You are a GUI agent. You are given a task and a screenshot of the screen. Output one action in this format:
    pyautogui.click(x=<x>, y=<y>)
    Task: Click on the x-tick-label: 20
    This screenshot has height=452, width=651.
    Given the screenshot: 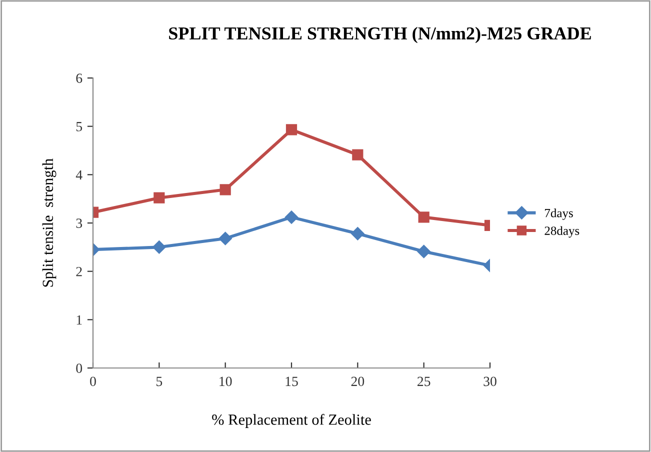 What is the action you would take?
    pyautogui.click(x=357, y=381)
    